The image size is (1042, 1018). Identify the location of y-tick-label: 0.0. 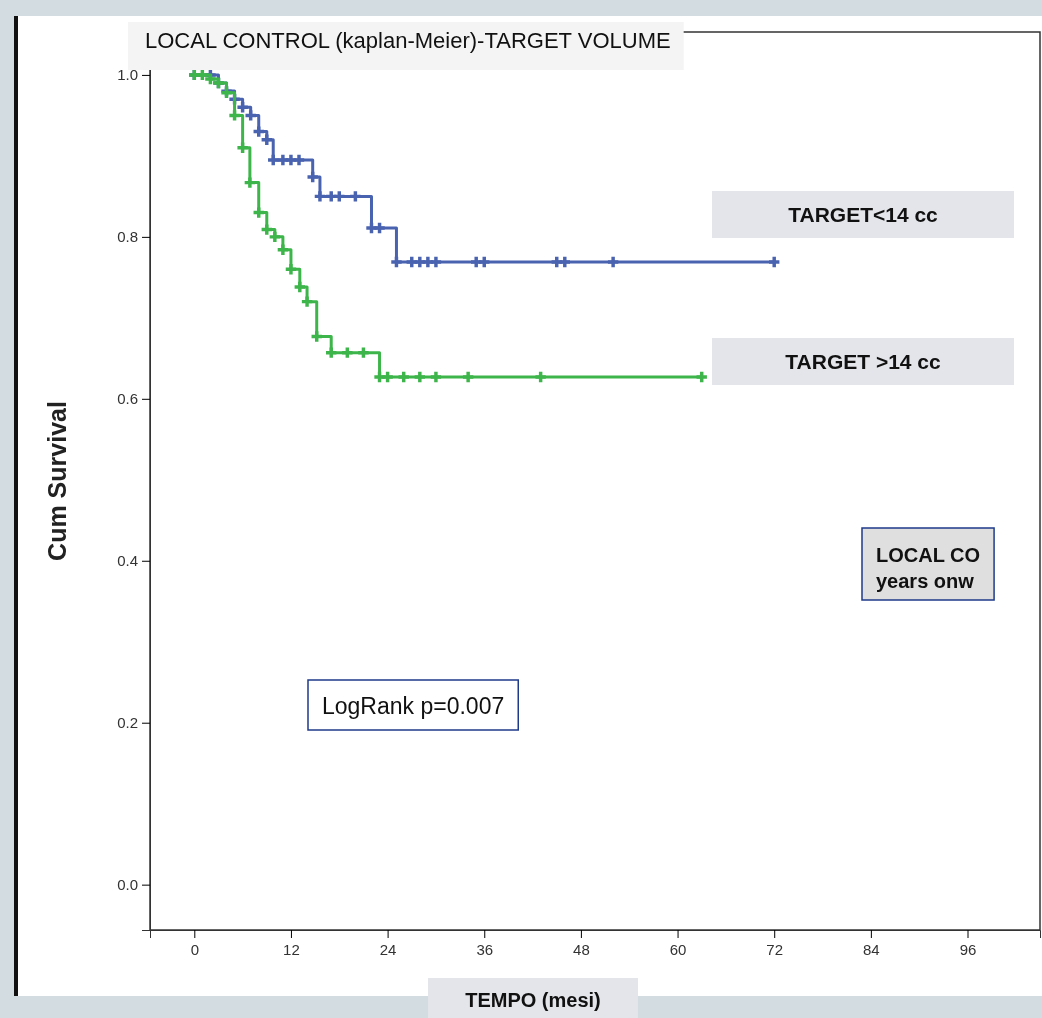
(127, 884).